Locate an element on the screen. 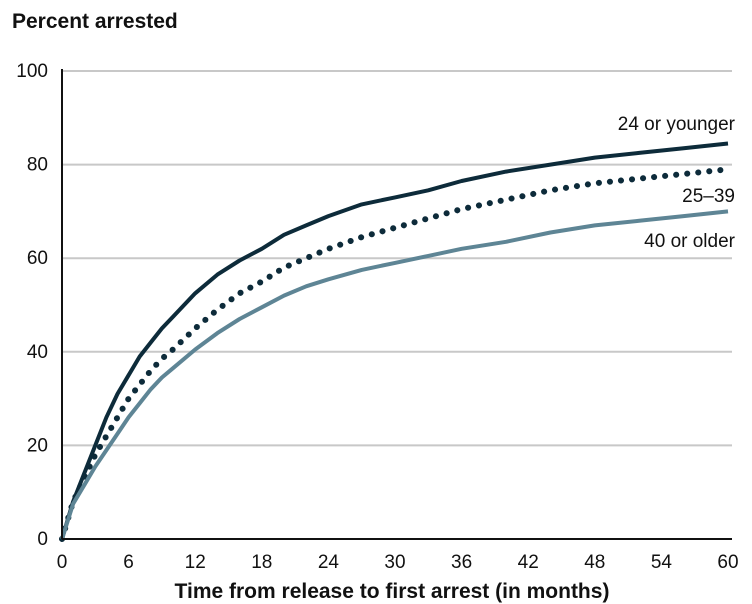 This screenshot has width=752, height=604. y-tick-label: 80 is located at coordinates (37, 165).